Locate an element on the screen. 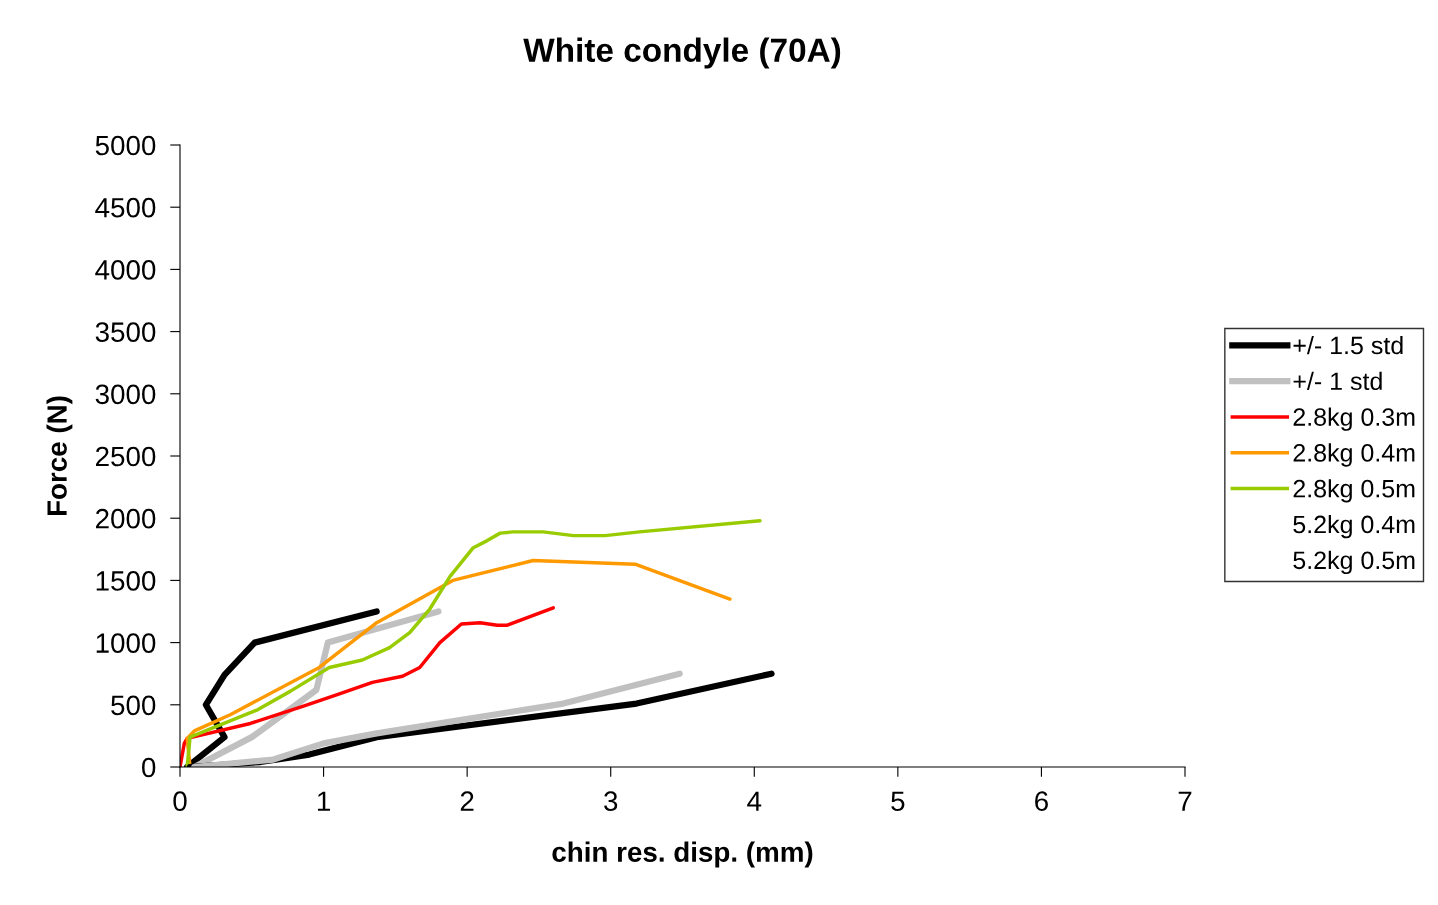 Image resolution: width=1438 pixels, height=905 pixels. x-tick-label: 1 is located at coordinates (323, 801).